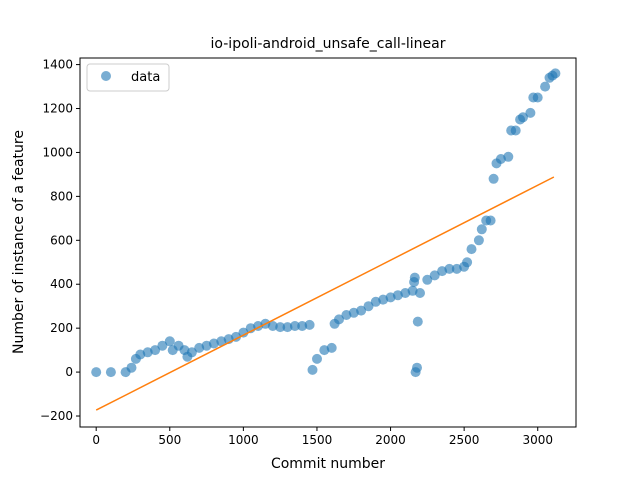  What do you see at coordinates (61, 284) in the screenshot?
I see `y-tick-label: 400` at bounding box center [61, 284].